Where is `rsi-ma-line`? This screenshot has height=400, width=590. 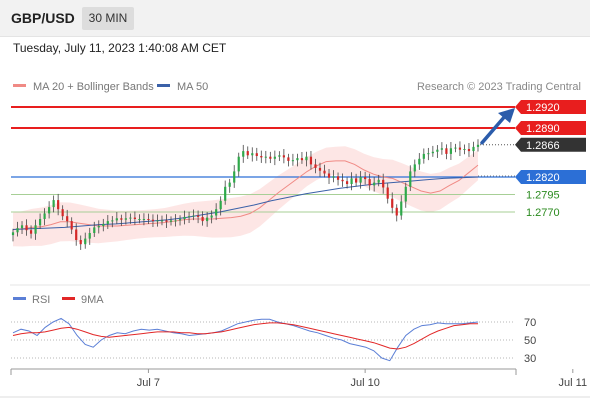
rsi-ma-line is located at coordinates (245, 336).